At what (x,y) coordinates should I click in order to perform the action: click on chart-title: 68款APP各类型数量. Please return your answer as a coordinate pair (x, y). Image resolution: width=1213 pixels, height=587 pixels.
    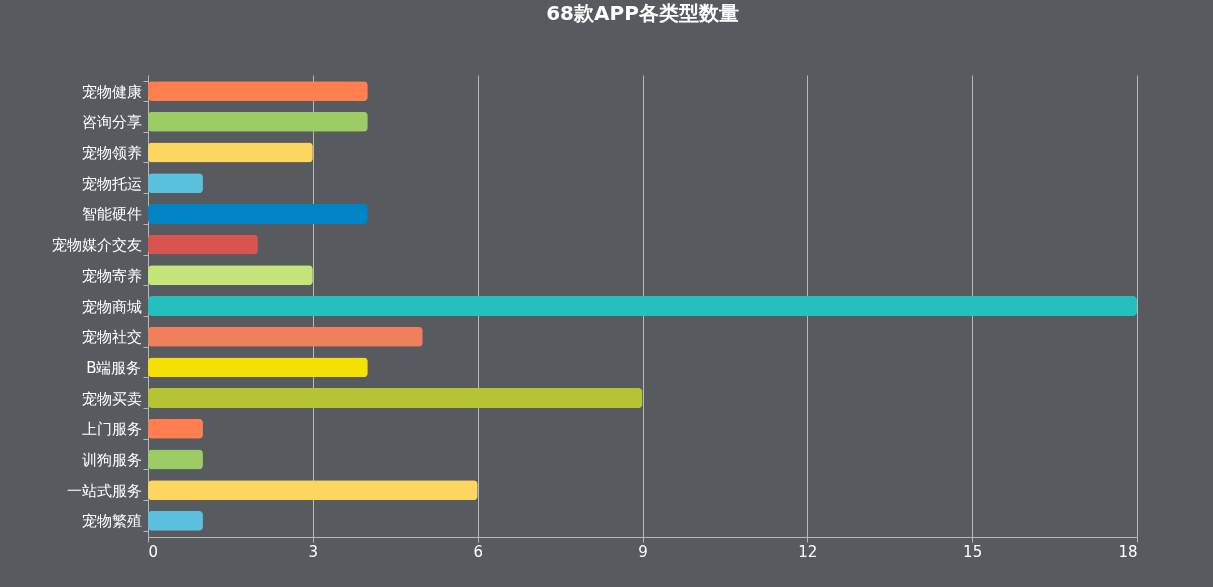
    Looking at the image, I should click on (642, 13).